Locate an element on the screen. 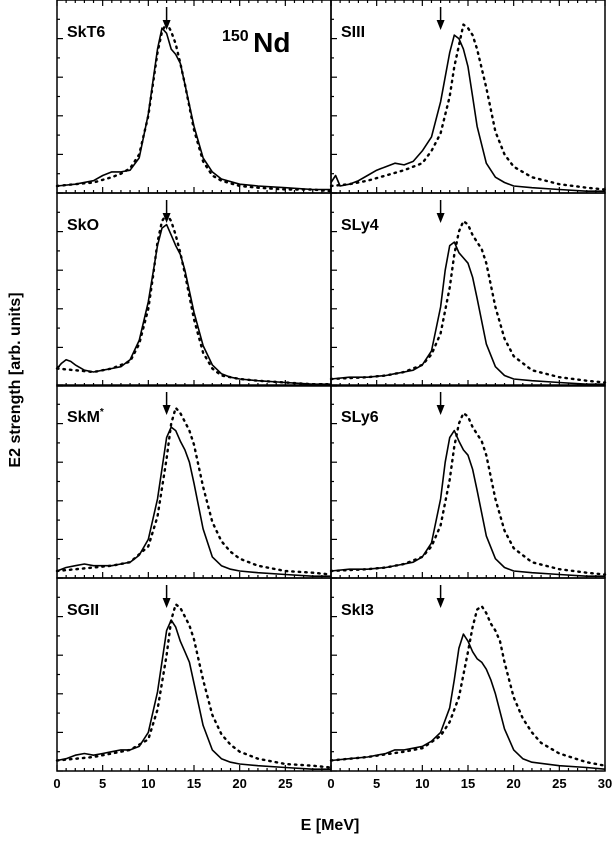  panel-label: SLy4 is located at coordinates (360, 225).